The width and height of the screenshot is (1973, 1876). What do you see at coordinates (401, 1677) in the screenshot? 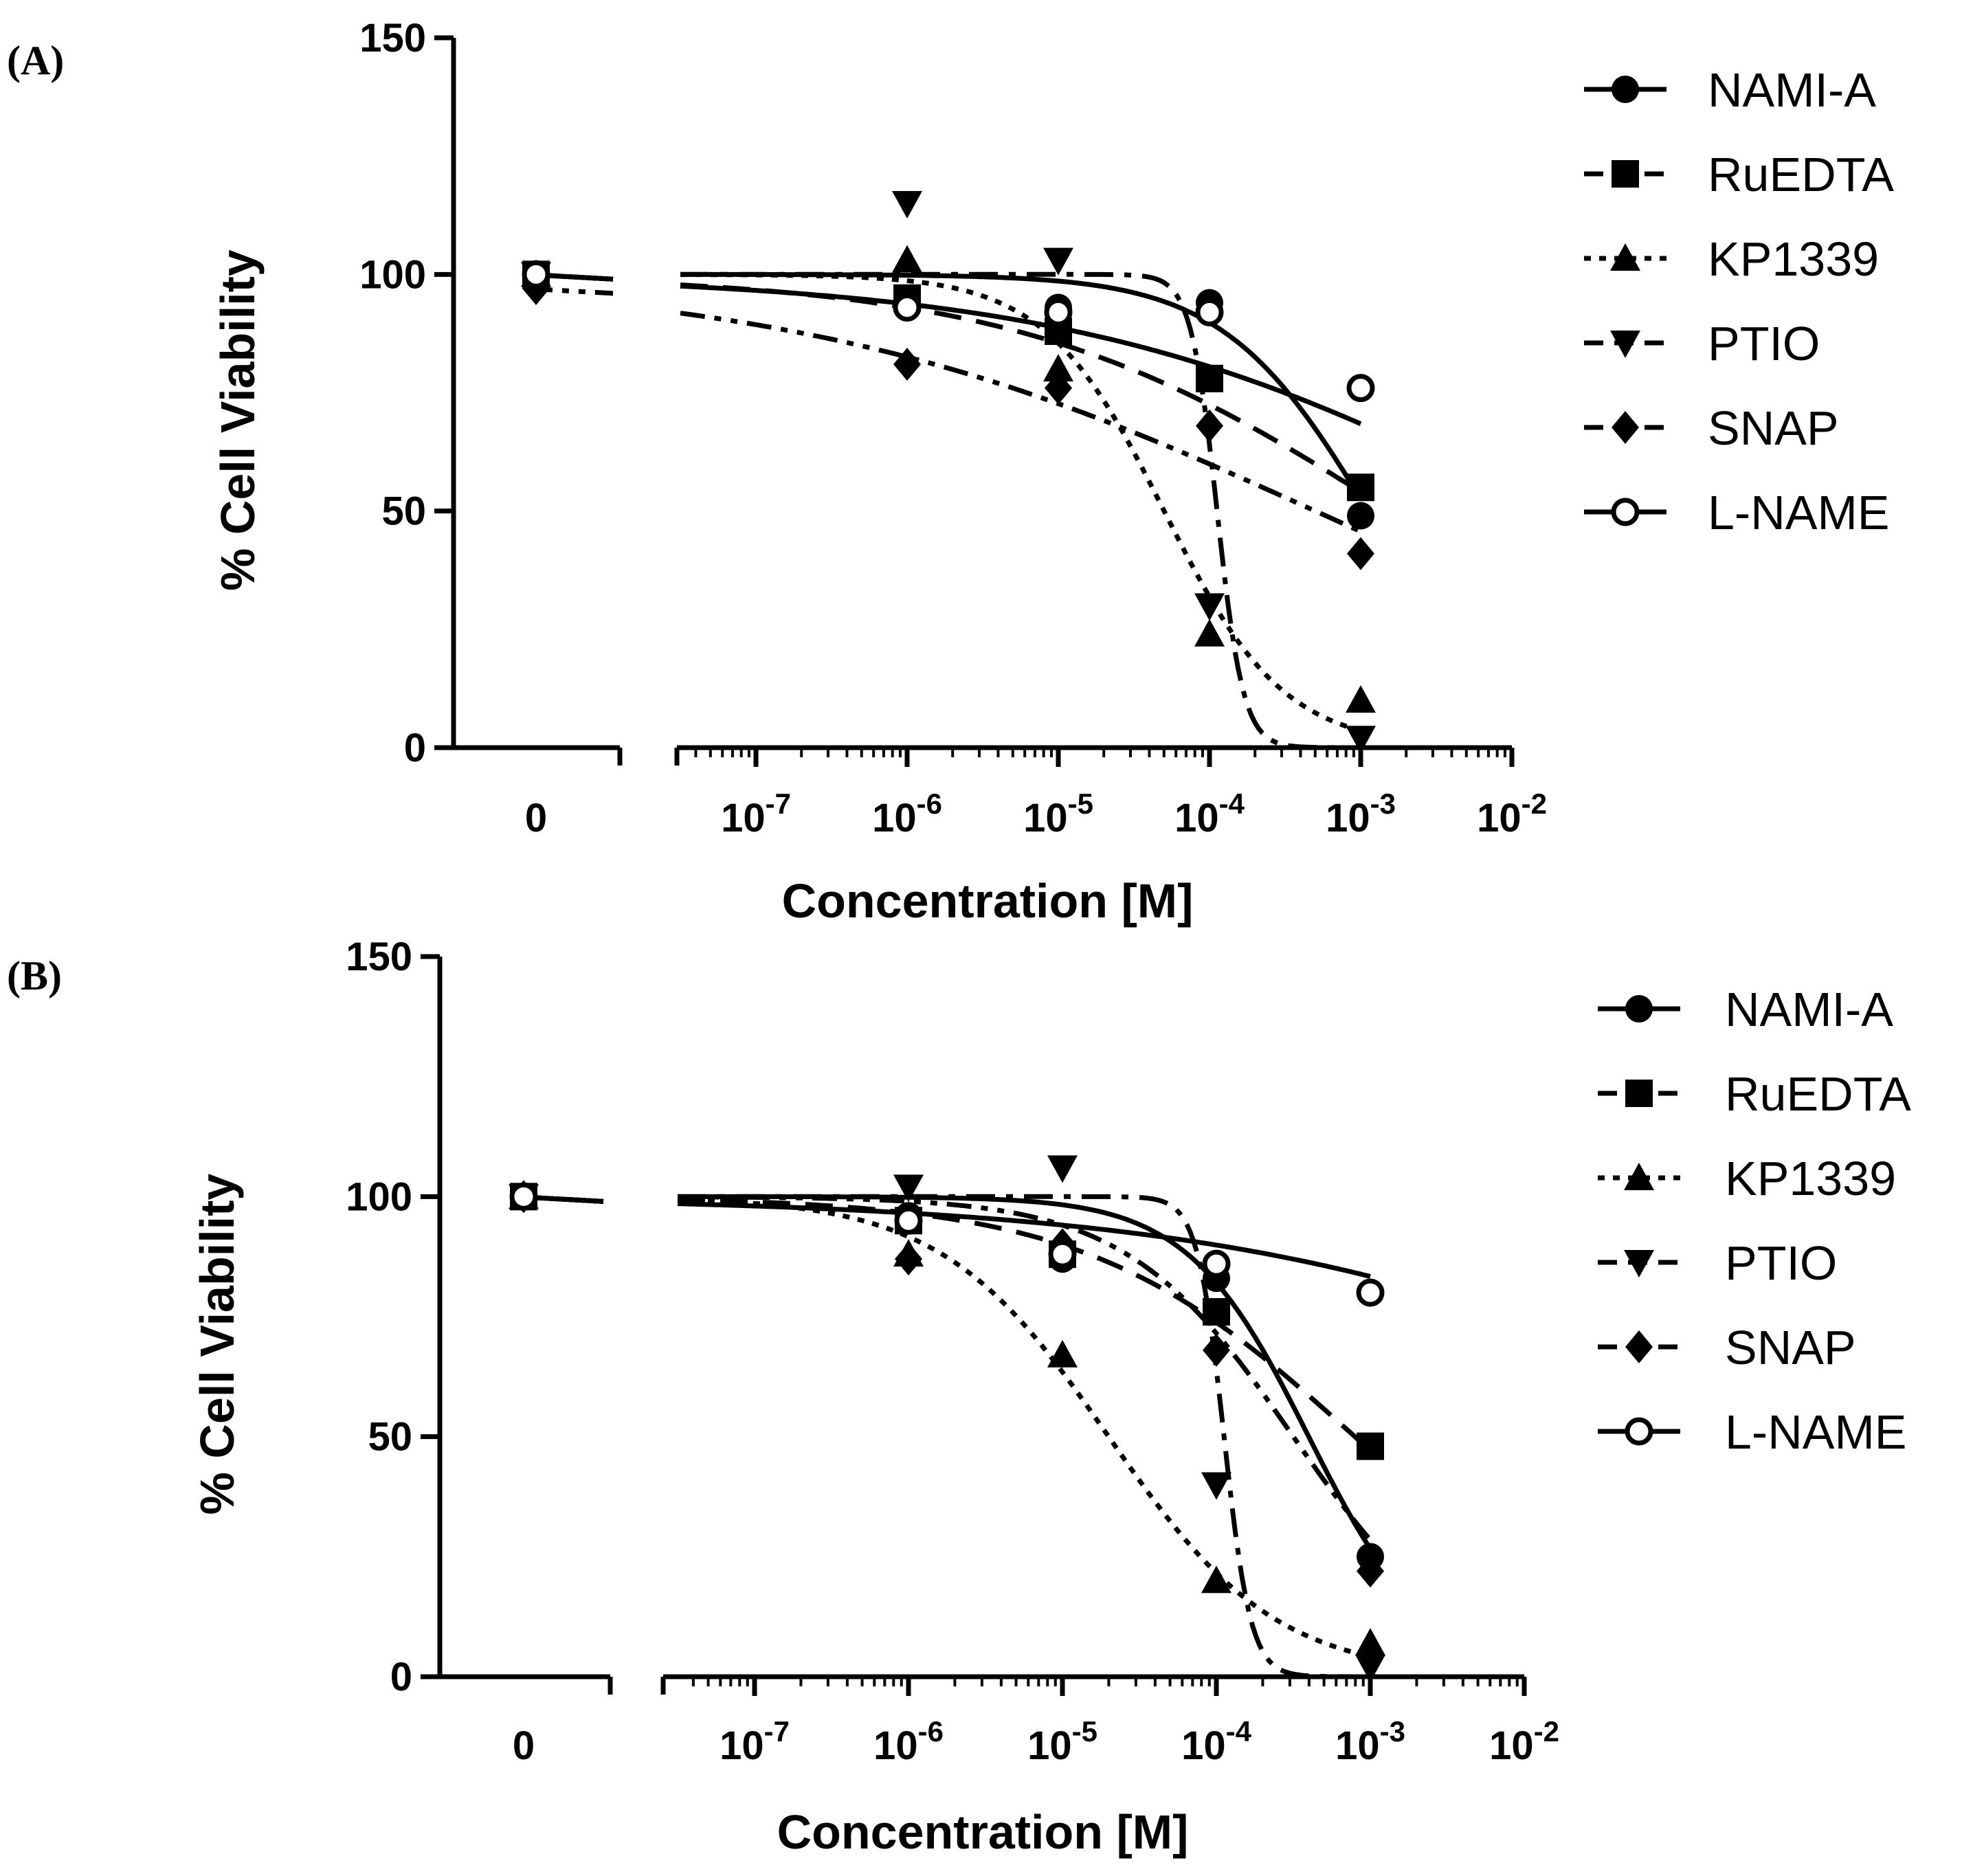
I see `y-tick-label: 0` at bounding box center [401, 1677].